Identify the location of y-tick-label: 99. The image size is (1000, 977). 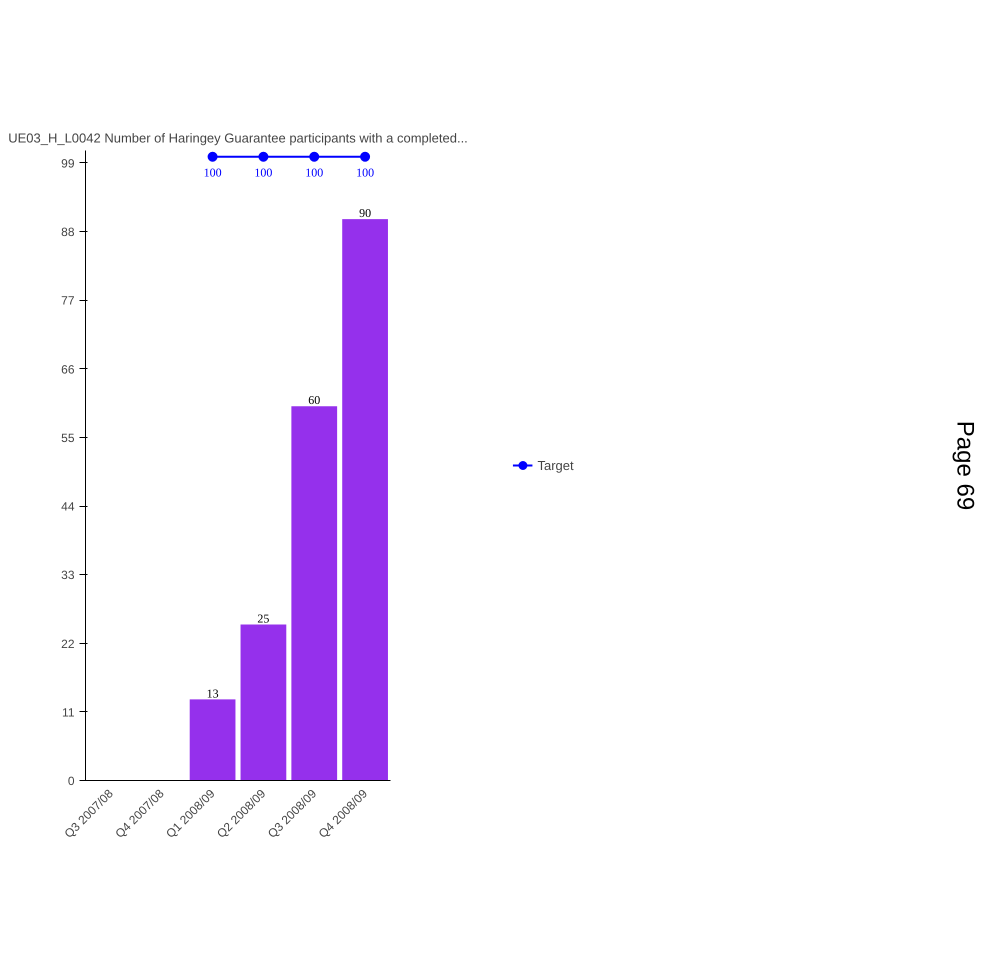
(68, 163).